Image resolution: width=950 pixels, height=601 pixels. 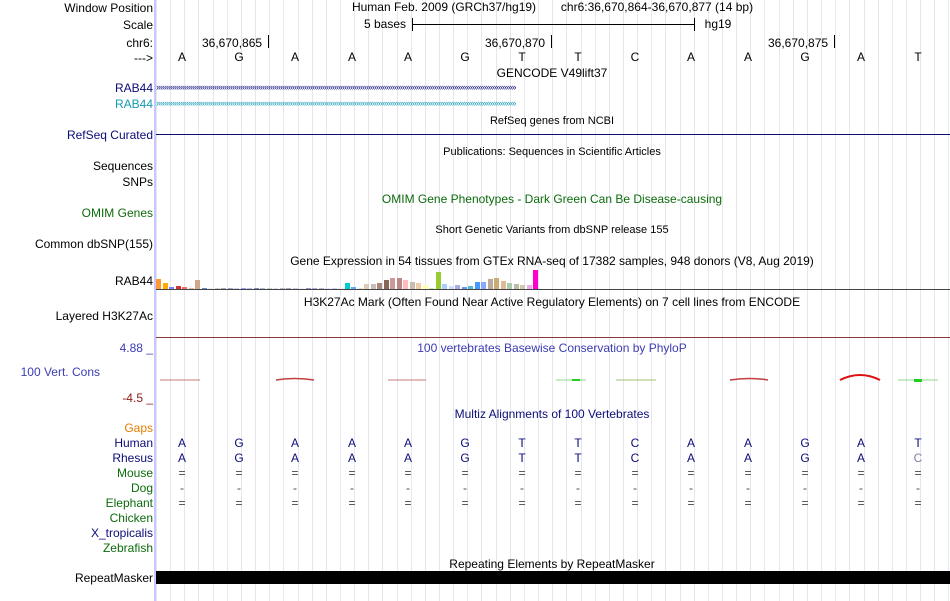 I want to click on species-label: Dog, so click(x=141, y=488).